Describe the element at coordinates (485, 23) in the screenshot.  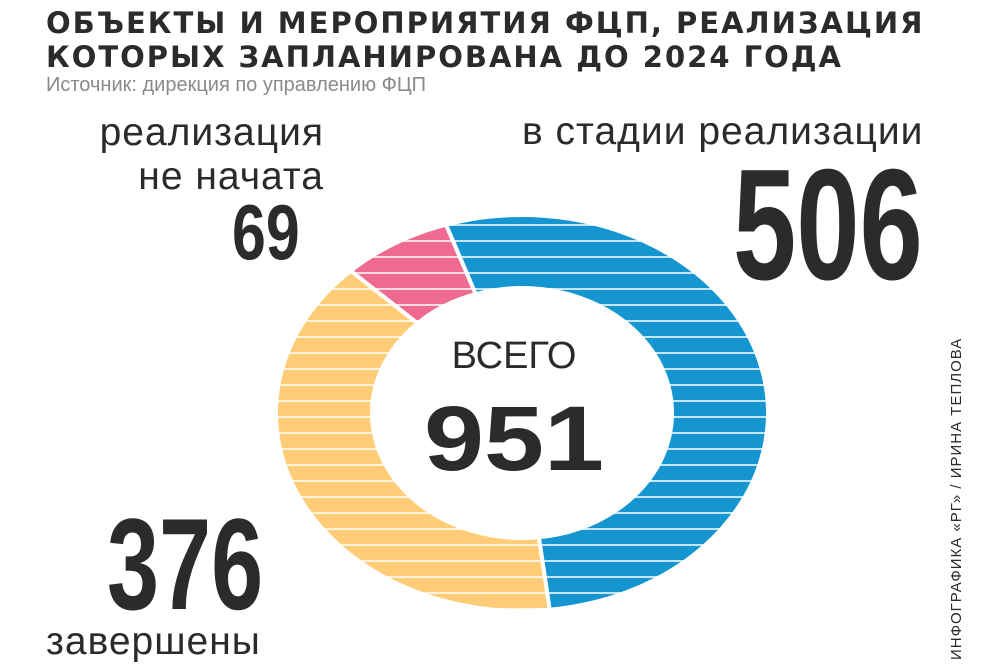
I see `chart-title-line-1: ОБЪЕКТЫ И МЕРОПРИЯТИЯ ФЦП, РЕАЛИЗАЦИЯ` at that location.